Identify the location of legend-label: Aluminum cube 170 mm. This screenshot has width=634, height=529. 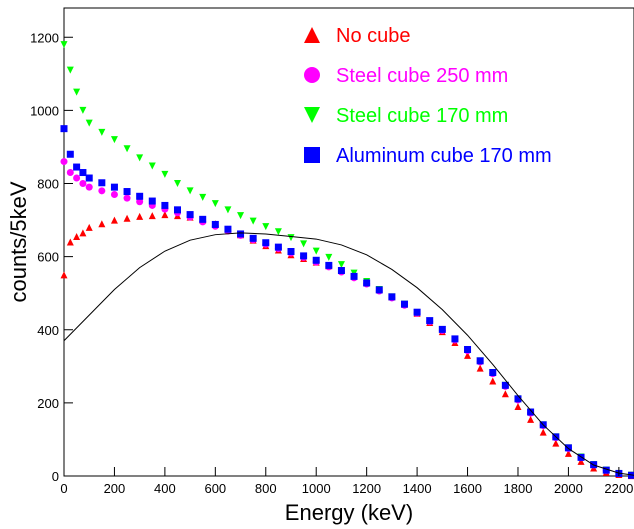
(444, 156).